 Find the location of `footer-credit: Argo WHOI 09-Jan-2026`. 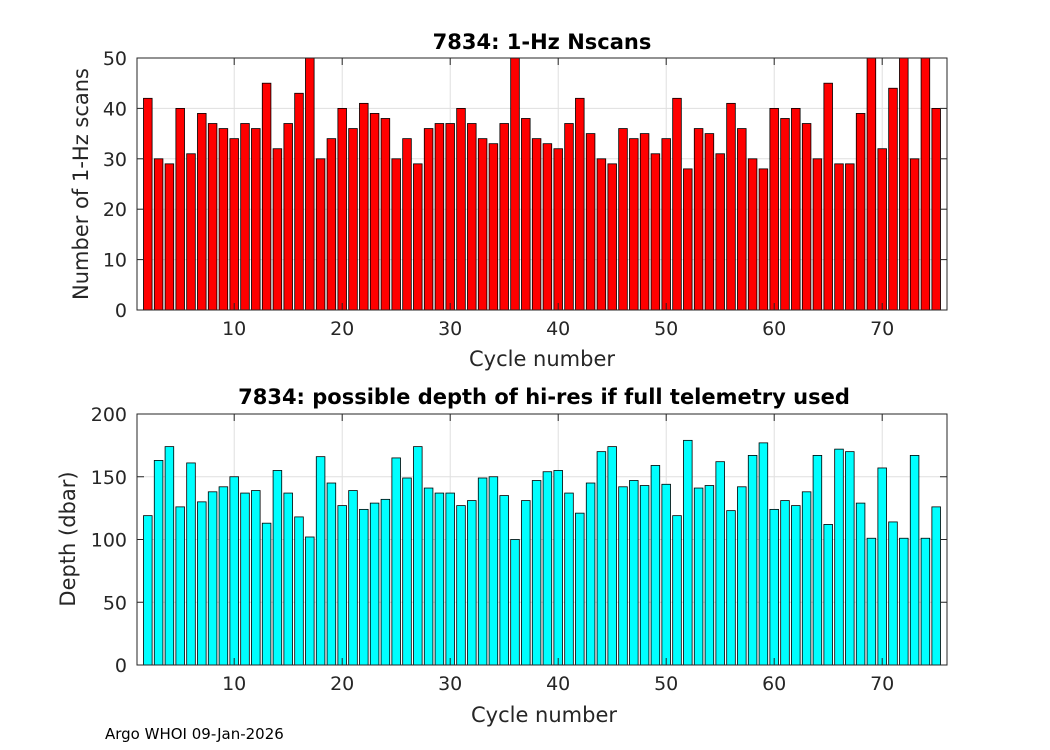

footer-credit: Argo WHOI 09-Jan-2026 is located at coordinates (194, 734).